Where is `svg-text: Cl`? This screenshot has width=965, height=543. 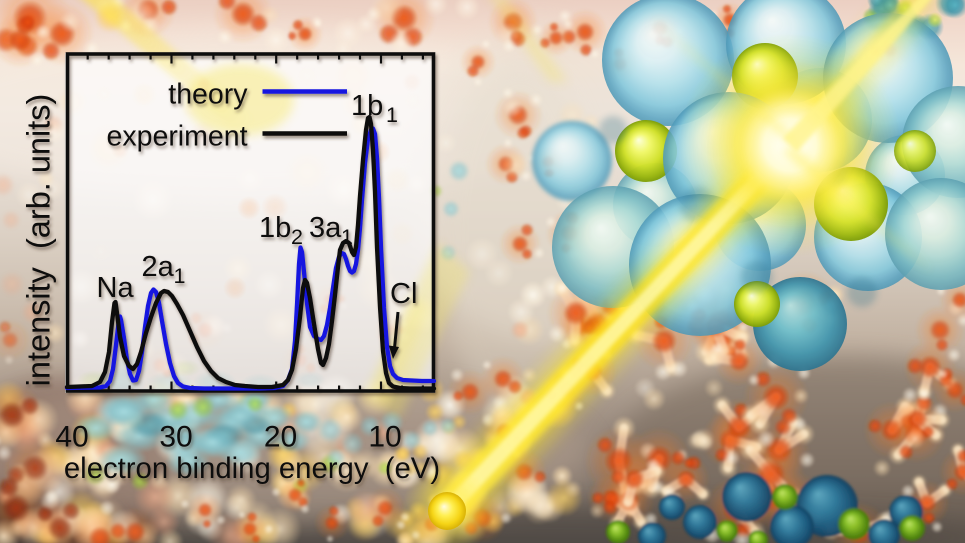 svg-text: Cl is located at coordinates (403, 294).